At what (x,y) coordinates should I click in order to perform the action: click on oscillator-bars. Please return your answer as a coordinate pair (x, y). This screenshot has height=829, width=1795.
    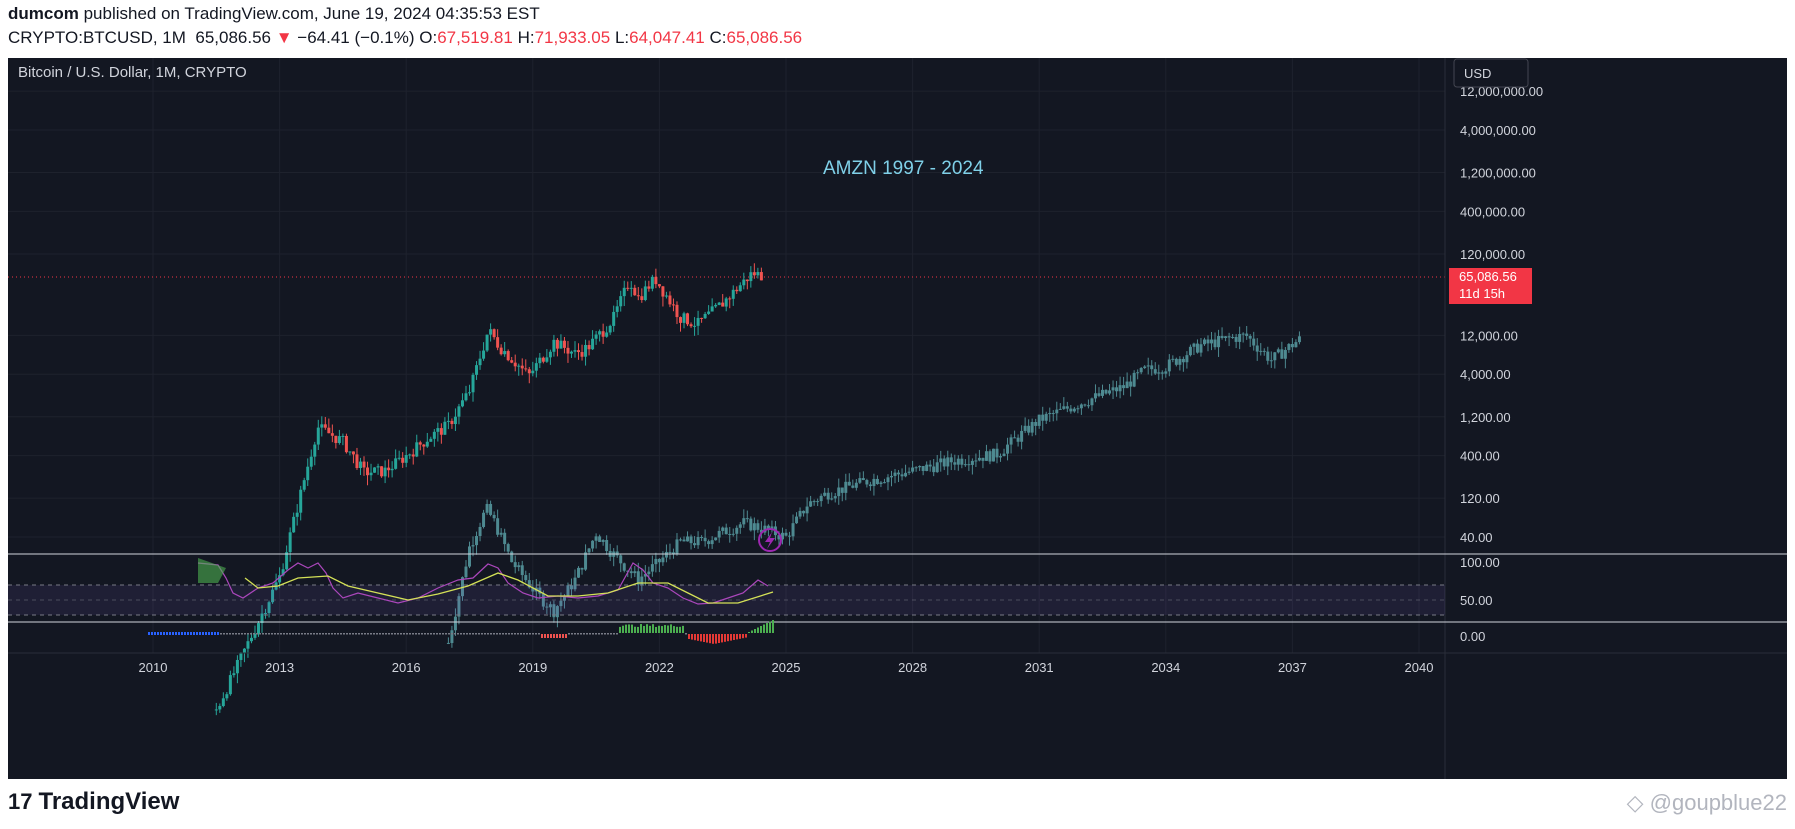
    Looking at the image, I should click on (461, 632).